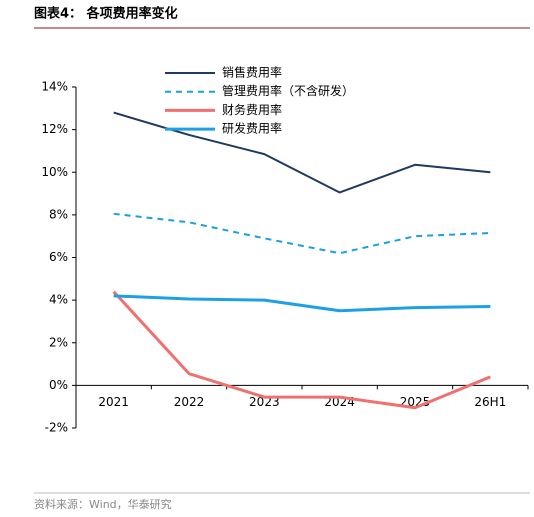 The height and width of the screenshot is (517, 534). What do you see at coordinates (58, 300) in the screenshot?
I see `y-tick-label: 4%` at bounding box center [58, 300].